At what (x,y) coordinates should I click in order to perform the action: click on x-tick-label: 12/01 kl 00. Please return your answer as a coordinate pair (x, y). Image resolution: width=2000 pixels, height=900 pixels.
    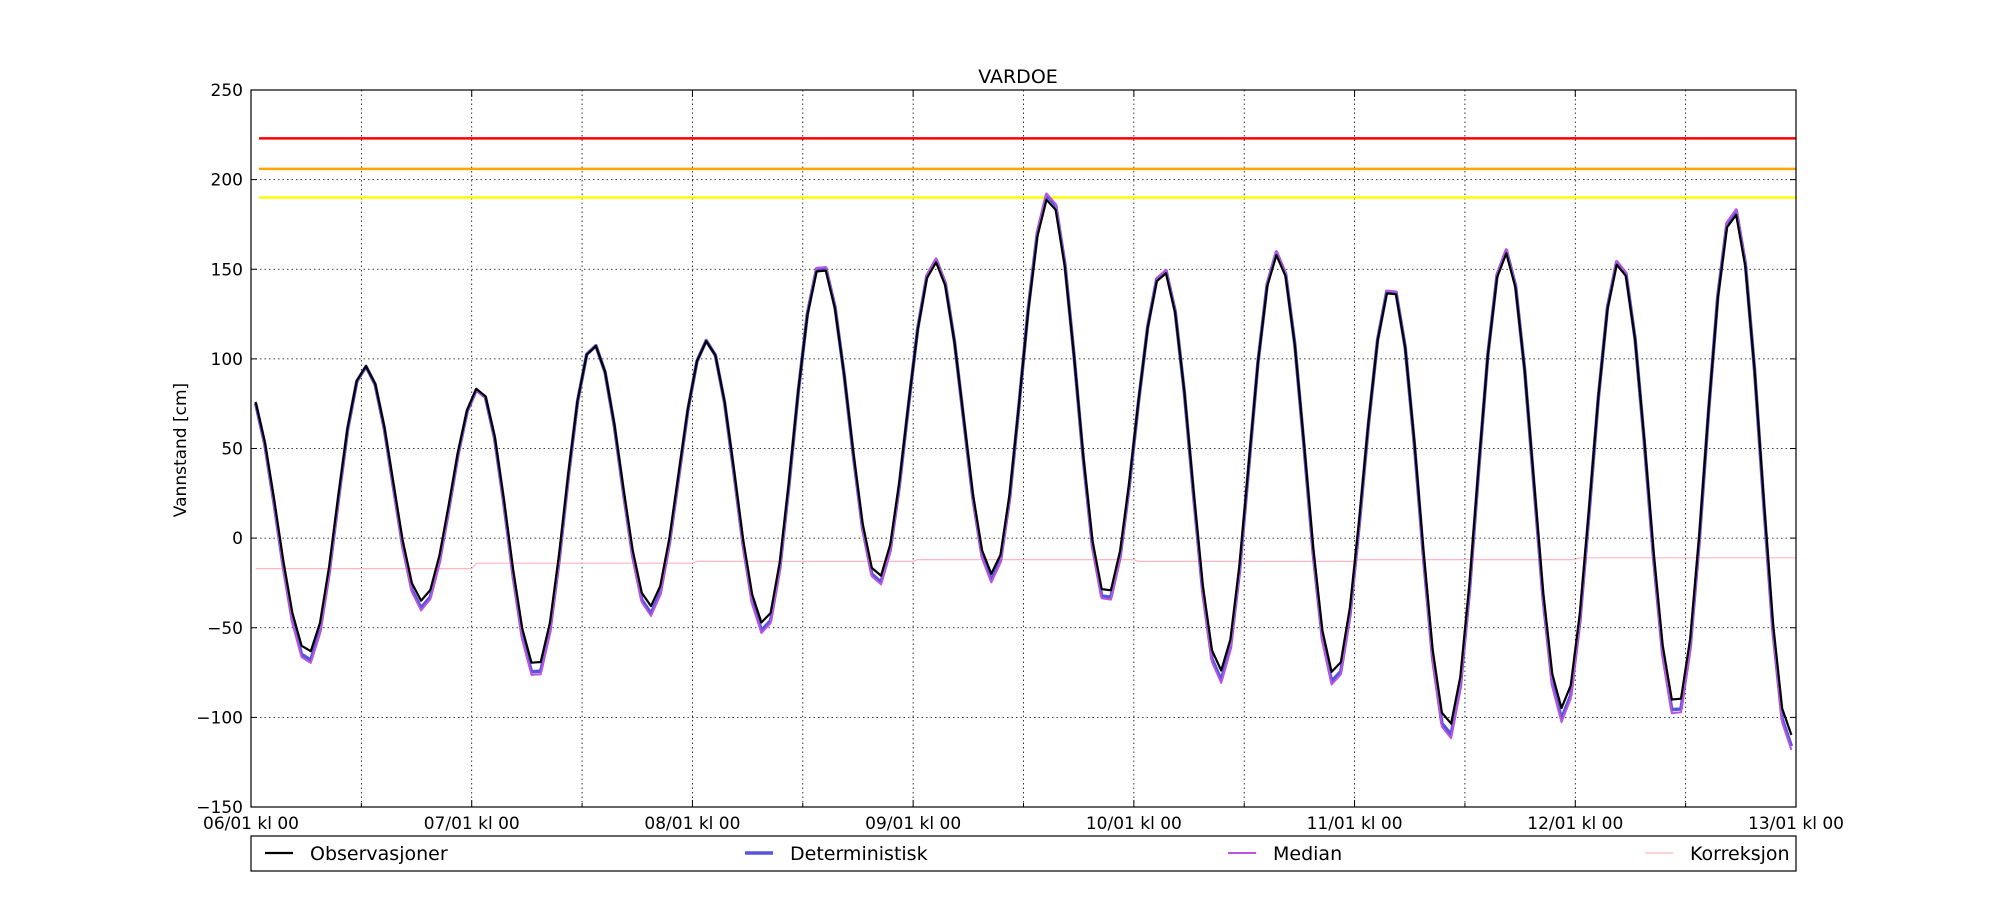
    Looking at the image, I should click on (1575, 824).